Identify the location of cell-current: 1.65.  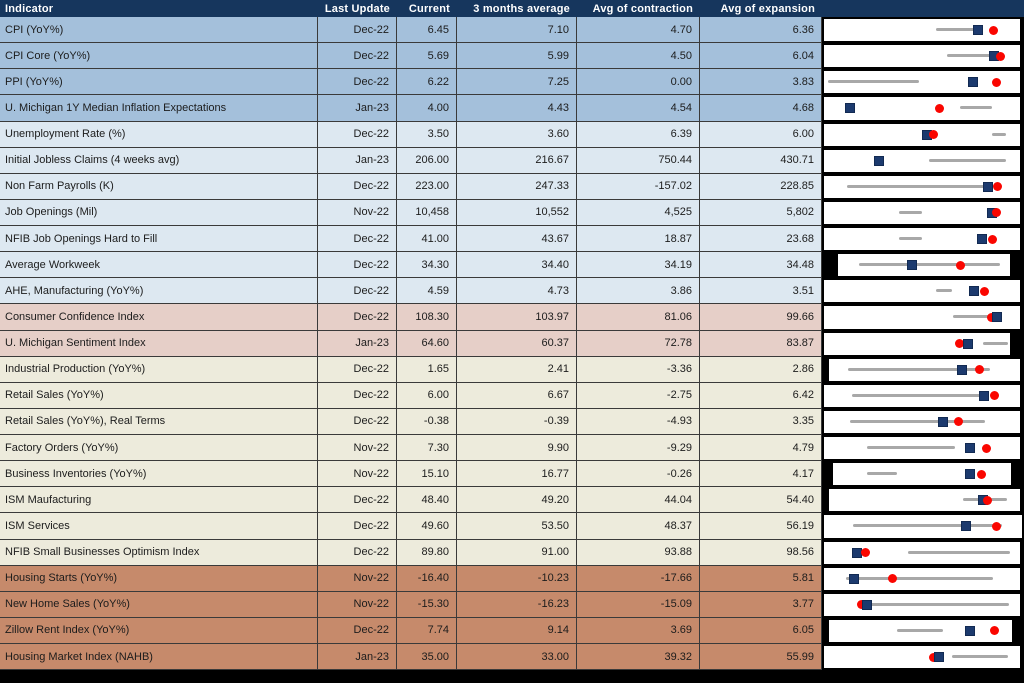
(427, 369).